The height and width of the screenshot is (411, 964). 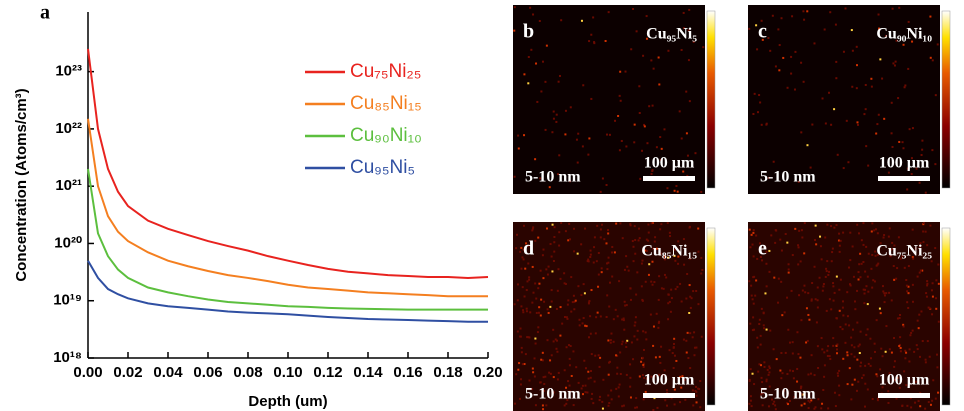 What do you see at coordinates (287, 239) in the screenshot?
I see `data-line` at bounding box center [287, 239].